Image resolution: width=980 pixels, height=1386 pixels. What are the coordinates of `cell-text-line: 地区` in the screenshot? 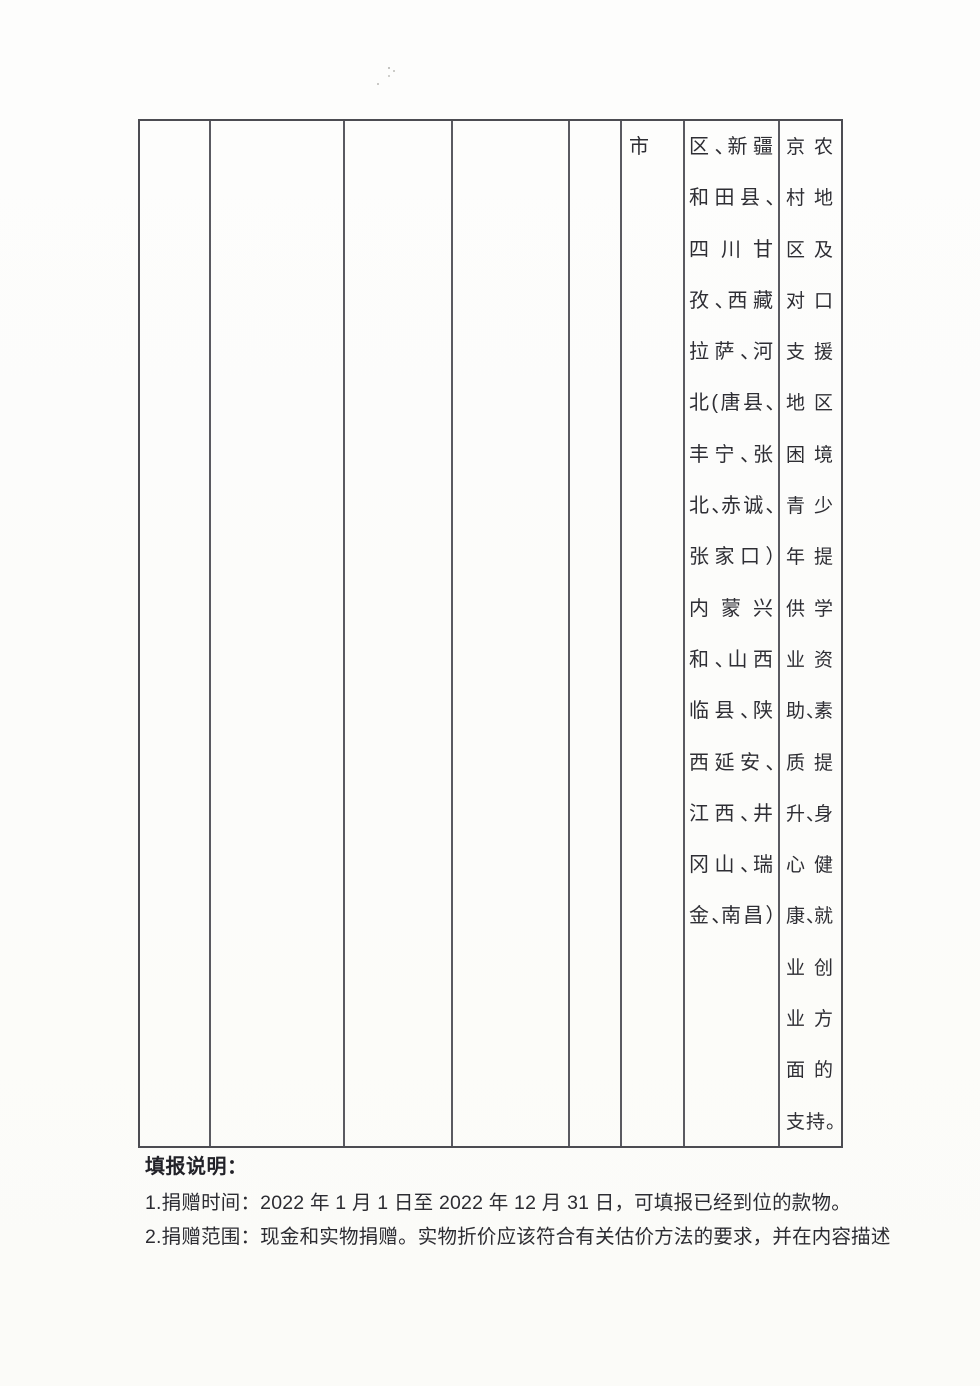 It's located at (809, 404).